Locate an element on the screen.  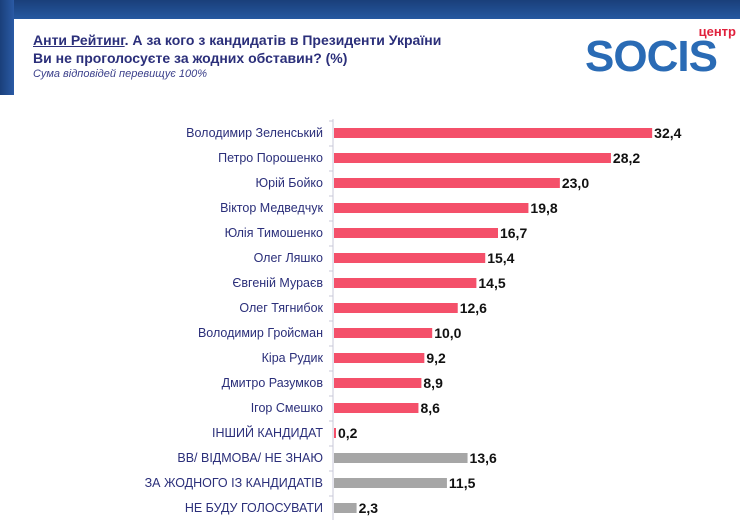
value-label: 11,5 is located at coordinates (462, 483).